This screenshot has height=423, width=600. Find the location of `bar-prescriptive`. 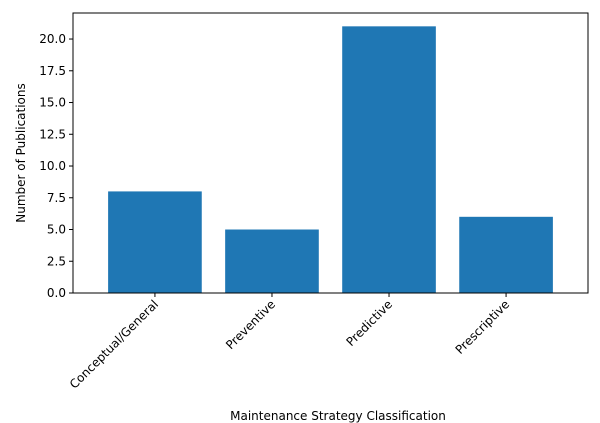

bar-prescriptive is located at coordinates (506, 254).